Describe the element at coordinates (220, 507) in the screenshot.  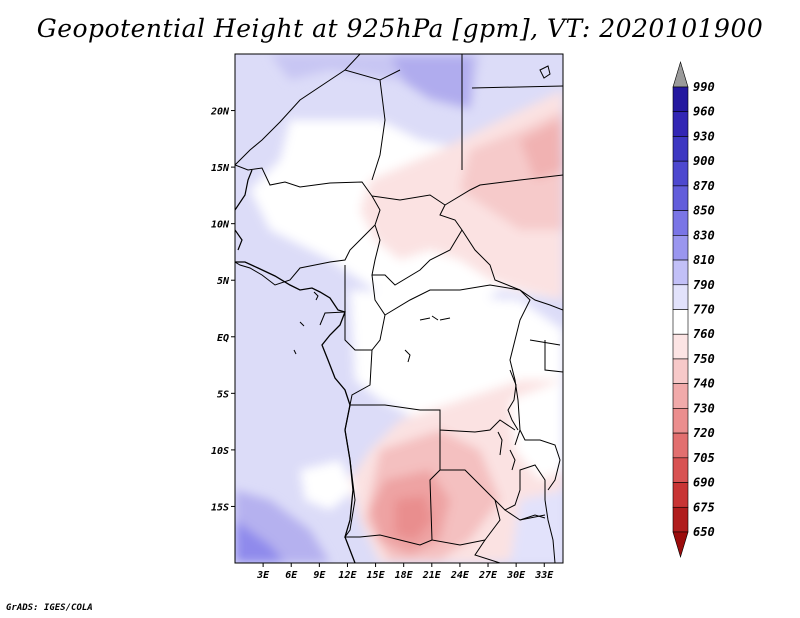
I see `lat-tick-label: 15S` at that location.